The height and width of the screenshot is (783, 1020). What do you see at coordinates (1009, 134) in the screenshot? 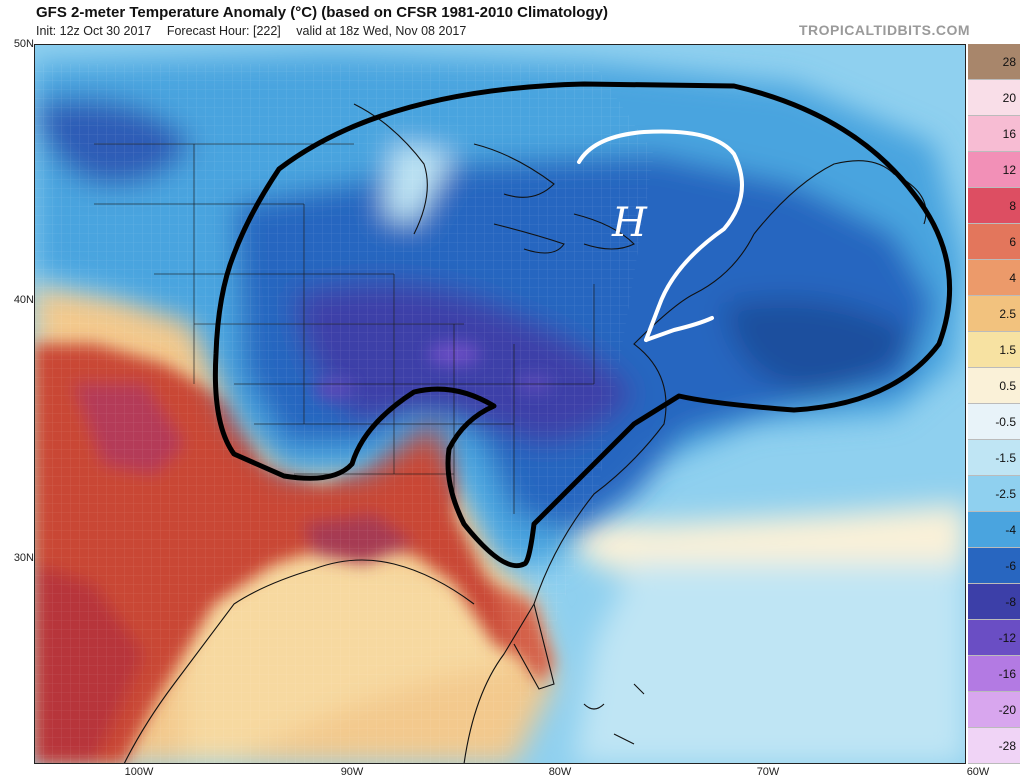
I see `colorbar-label: 16` at bounding box center [1009, 134].